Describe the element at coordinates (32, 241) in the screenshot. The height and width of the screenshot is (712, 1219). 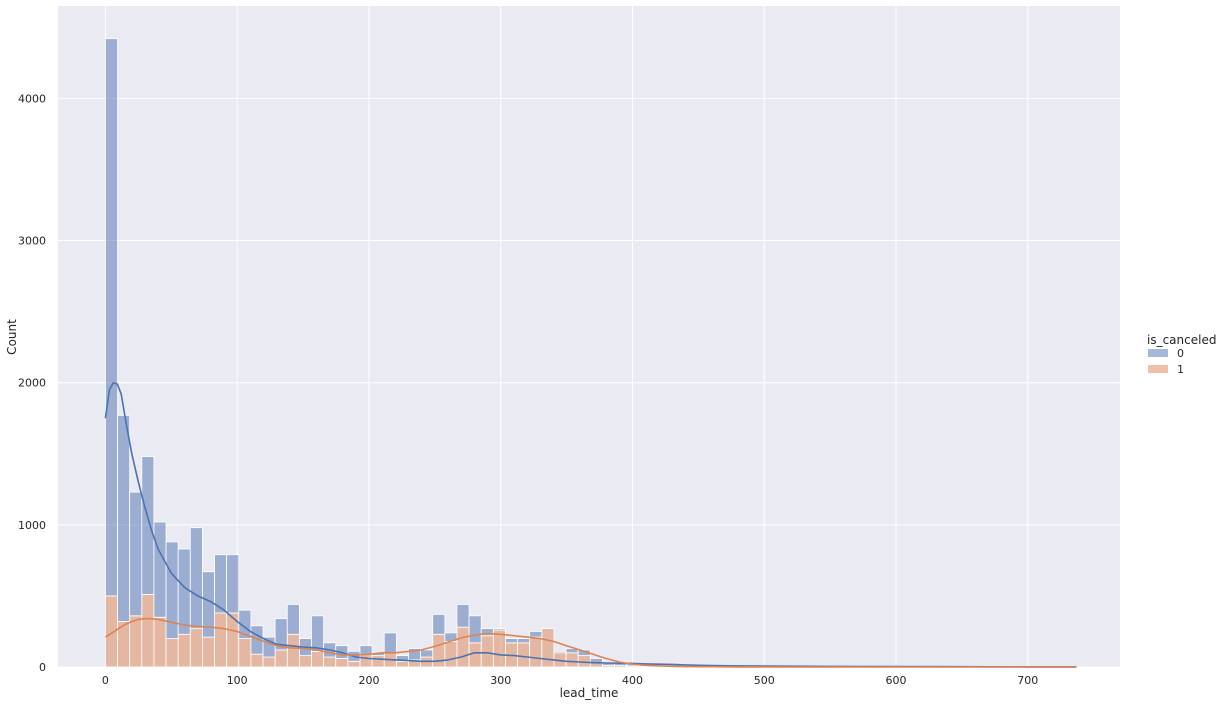
I see `y-tick-label: 3000` at that location.